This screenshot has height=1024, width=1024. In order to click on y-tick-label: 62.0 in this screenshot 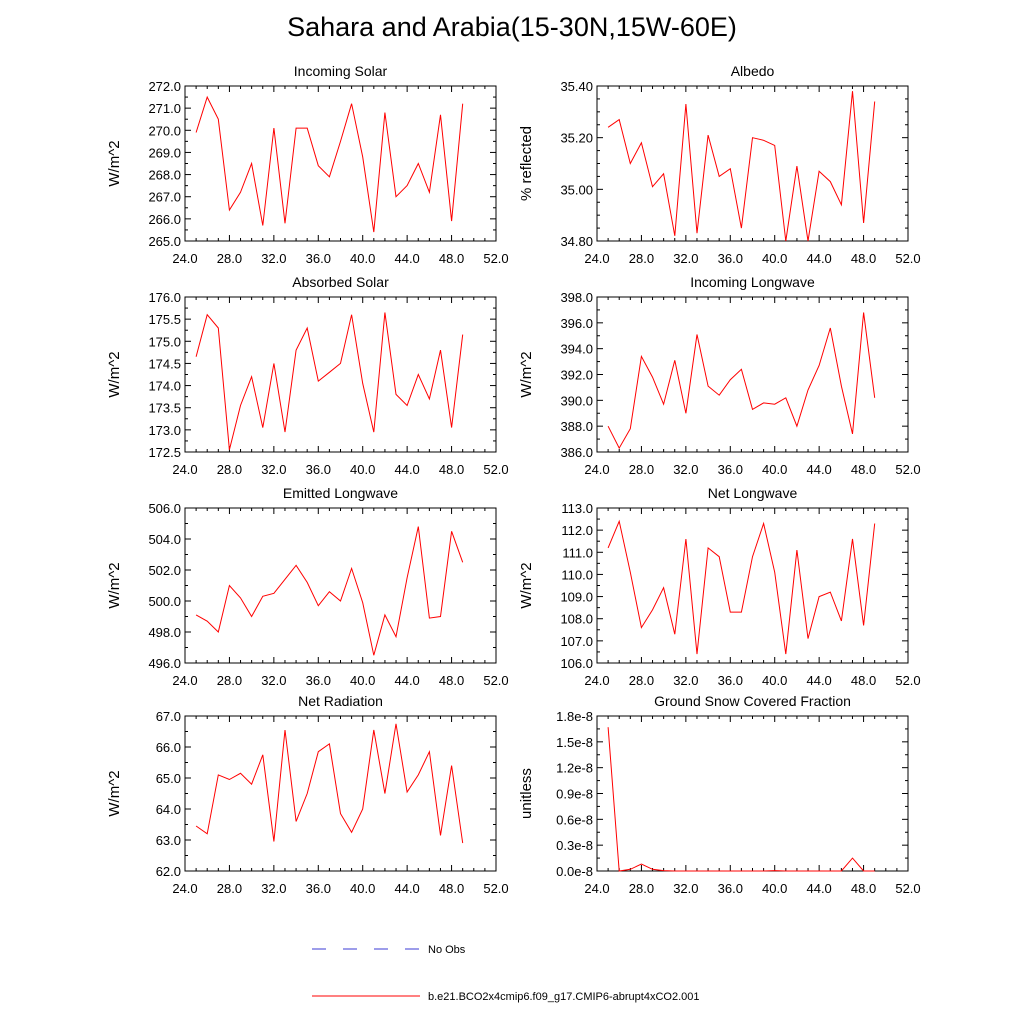, I will do `click(168, 871)`.